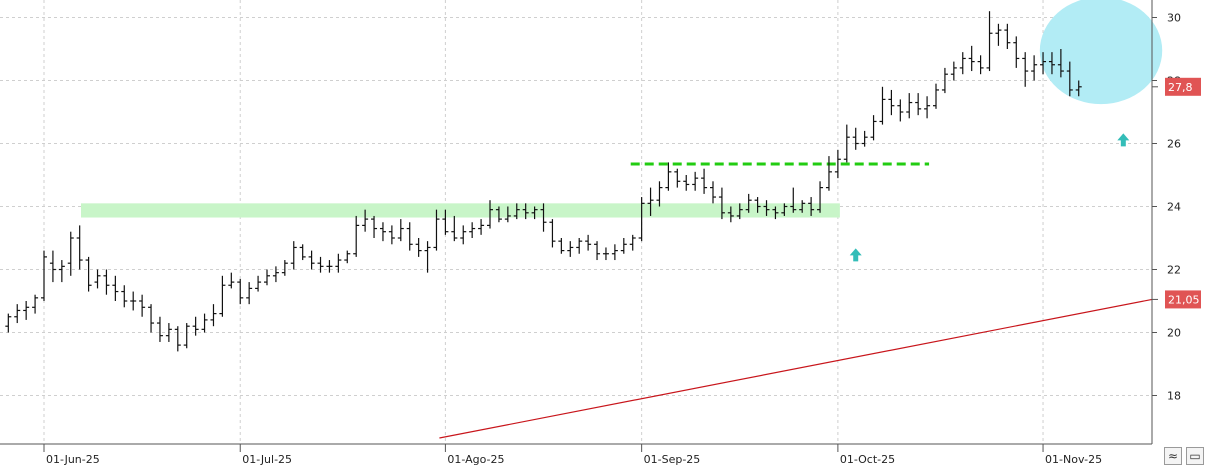 Image resolution: width=1209 pixels, height=473 pixels. What do you see at coordinates (672, 459) in the screenshot?
I see `x-tick-label: 01-Sep-25` at bounding box center [672, 459].